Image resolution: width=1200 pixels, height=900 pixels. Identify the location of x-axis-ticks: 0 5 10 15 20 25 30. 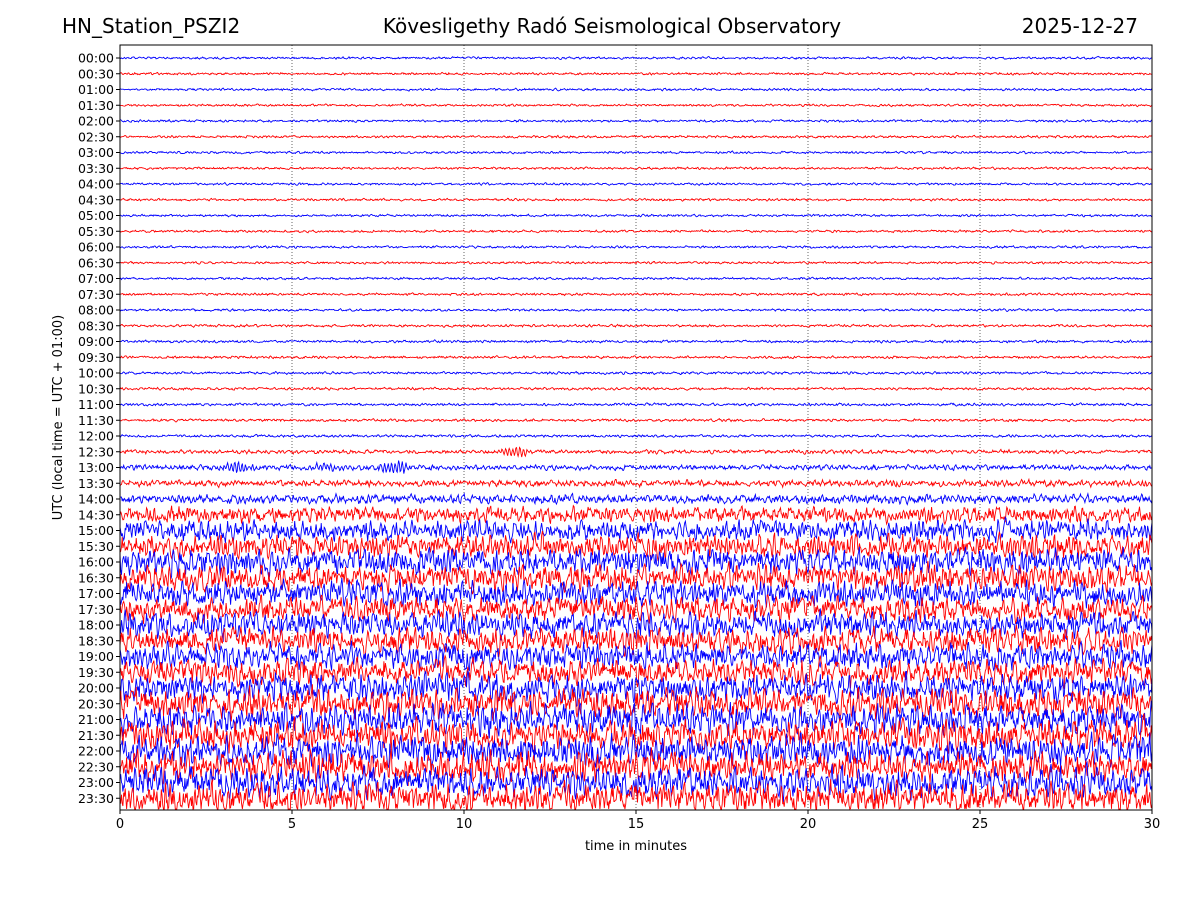
(638, 821).